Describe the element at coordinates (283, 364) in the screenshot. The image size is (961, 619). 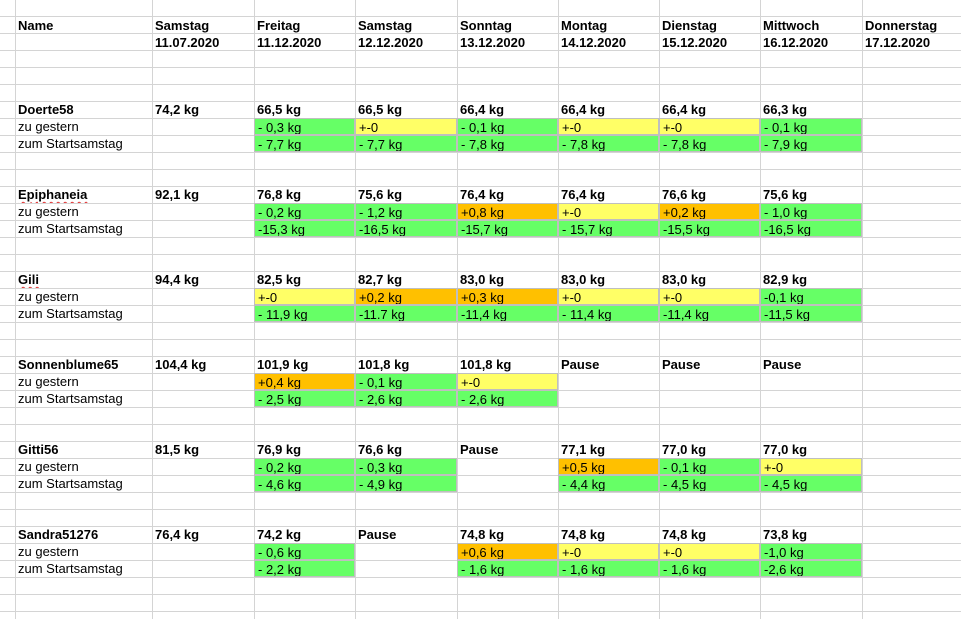
I see `weight-cell: 101,9 kg` at that location.